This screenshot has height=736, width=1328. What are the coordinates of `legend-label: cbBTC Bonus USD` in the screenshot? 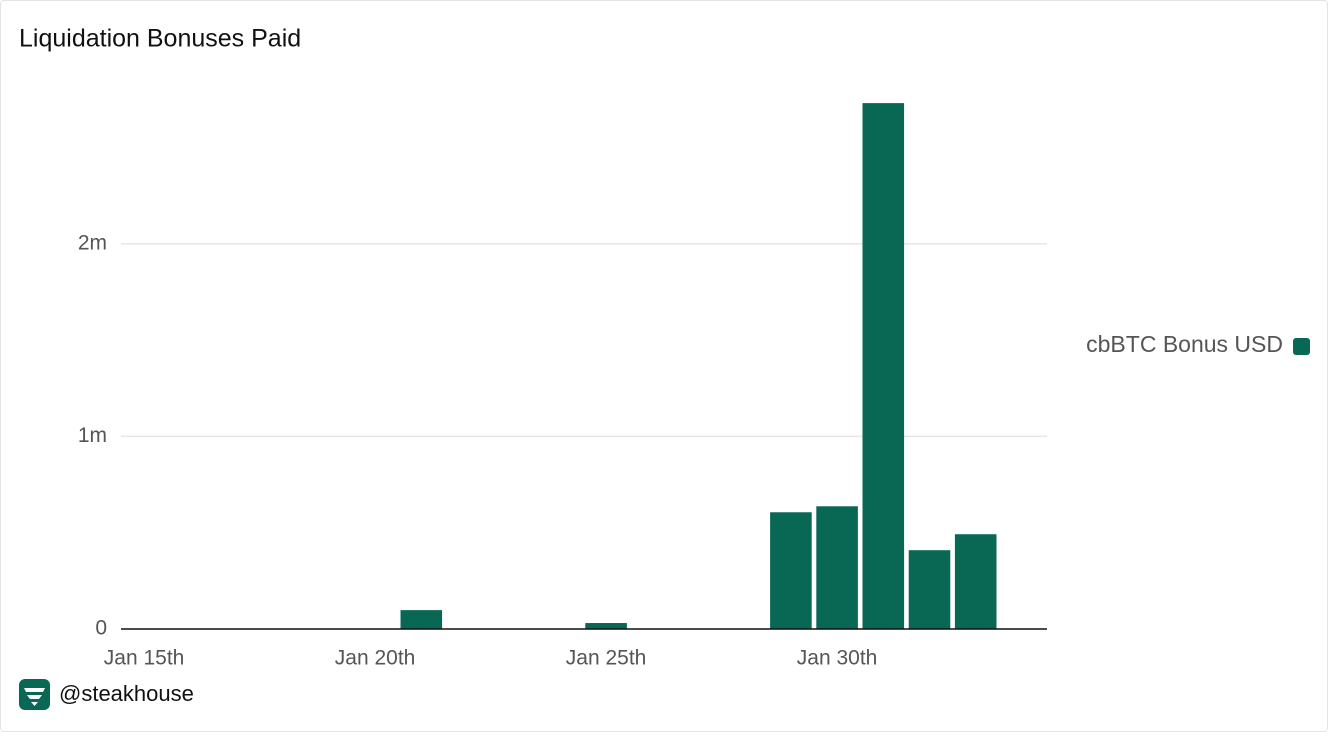 It's located at (1184, 344).